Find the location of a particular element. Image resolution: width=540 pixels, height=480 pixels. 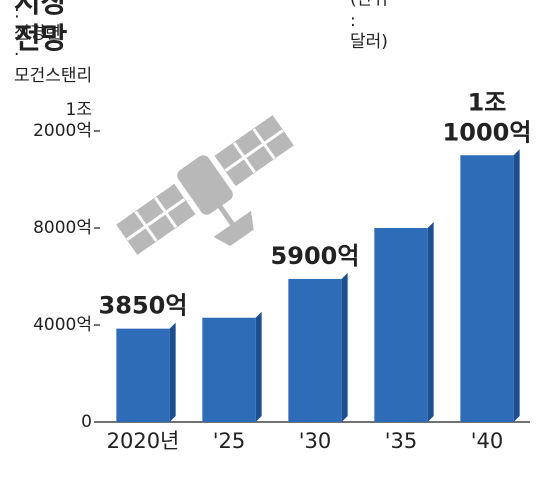

x-tick-label: '25 is located at coordinates (229, 441).